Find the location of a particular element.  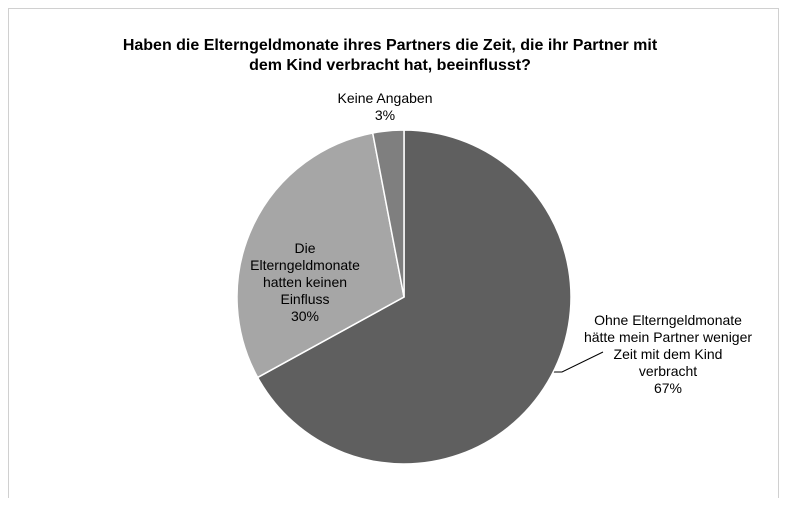

value-label: 3% is located at coordinates (385, 115).